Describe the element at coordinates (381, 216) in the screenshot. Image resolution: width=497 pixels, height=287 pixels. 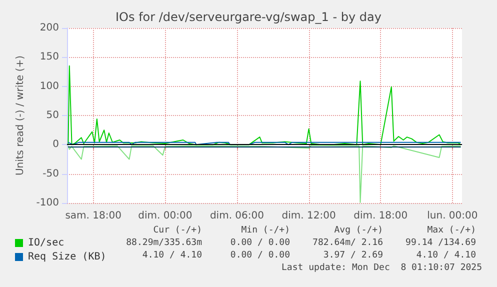
I see `x-tick-label: dim. 18:00` at that location.